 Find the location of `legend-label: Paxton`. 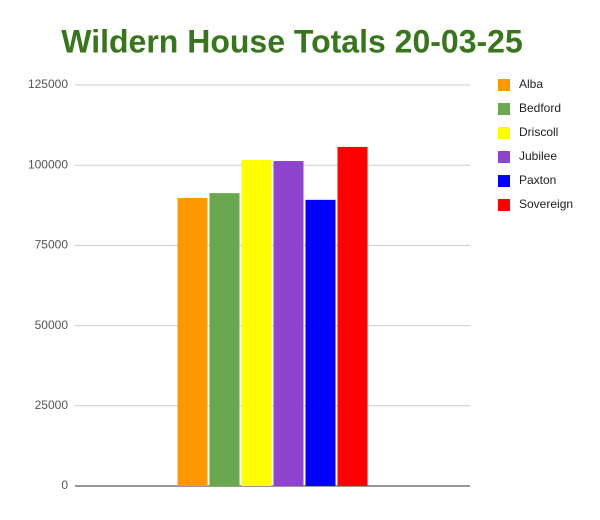

legend-label: Paxton is located at coordinates (537, 180).